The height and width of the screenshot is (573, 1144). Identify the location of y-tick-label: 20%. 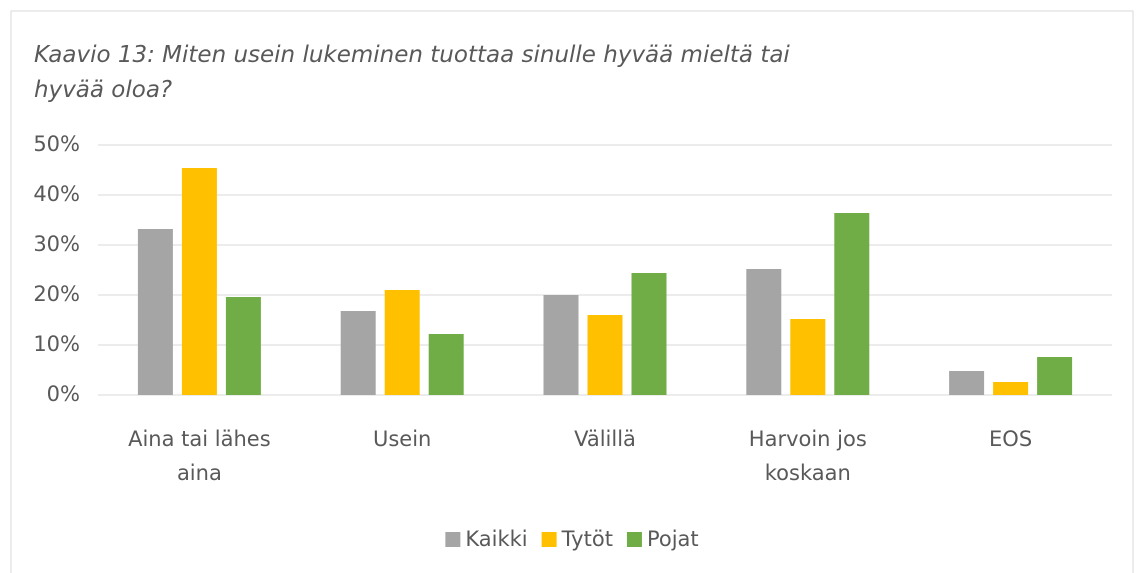
(56, 294).